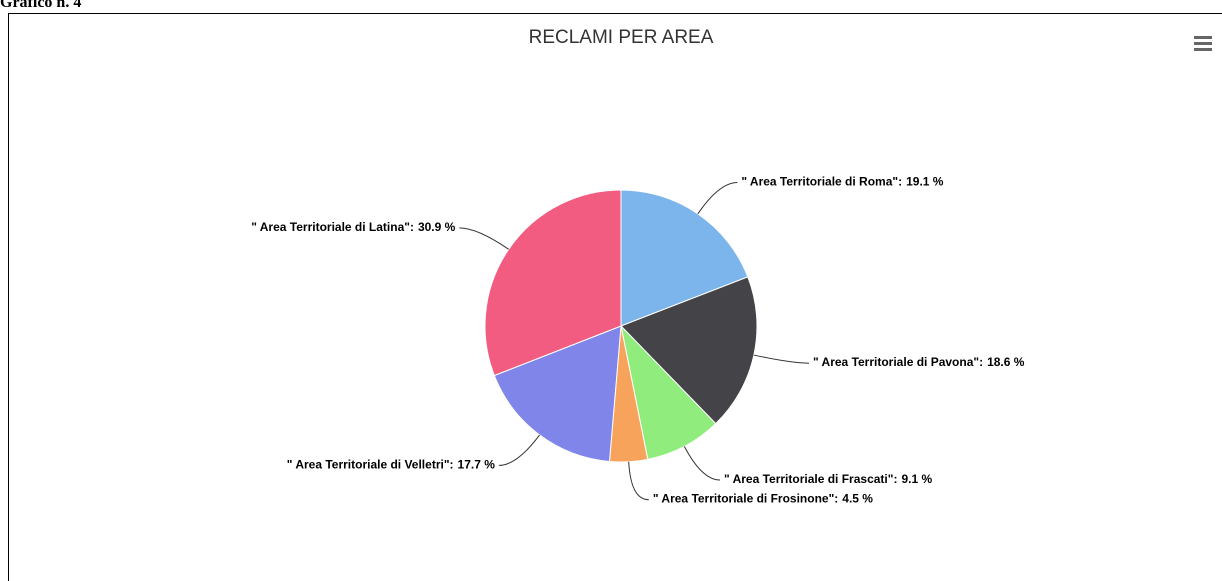 The image size is (1222, 581). What do you see at coordinates (916, 479) in the screenshot?
I see `label-value: 9.1 %` at bounding box center [916, 479].